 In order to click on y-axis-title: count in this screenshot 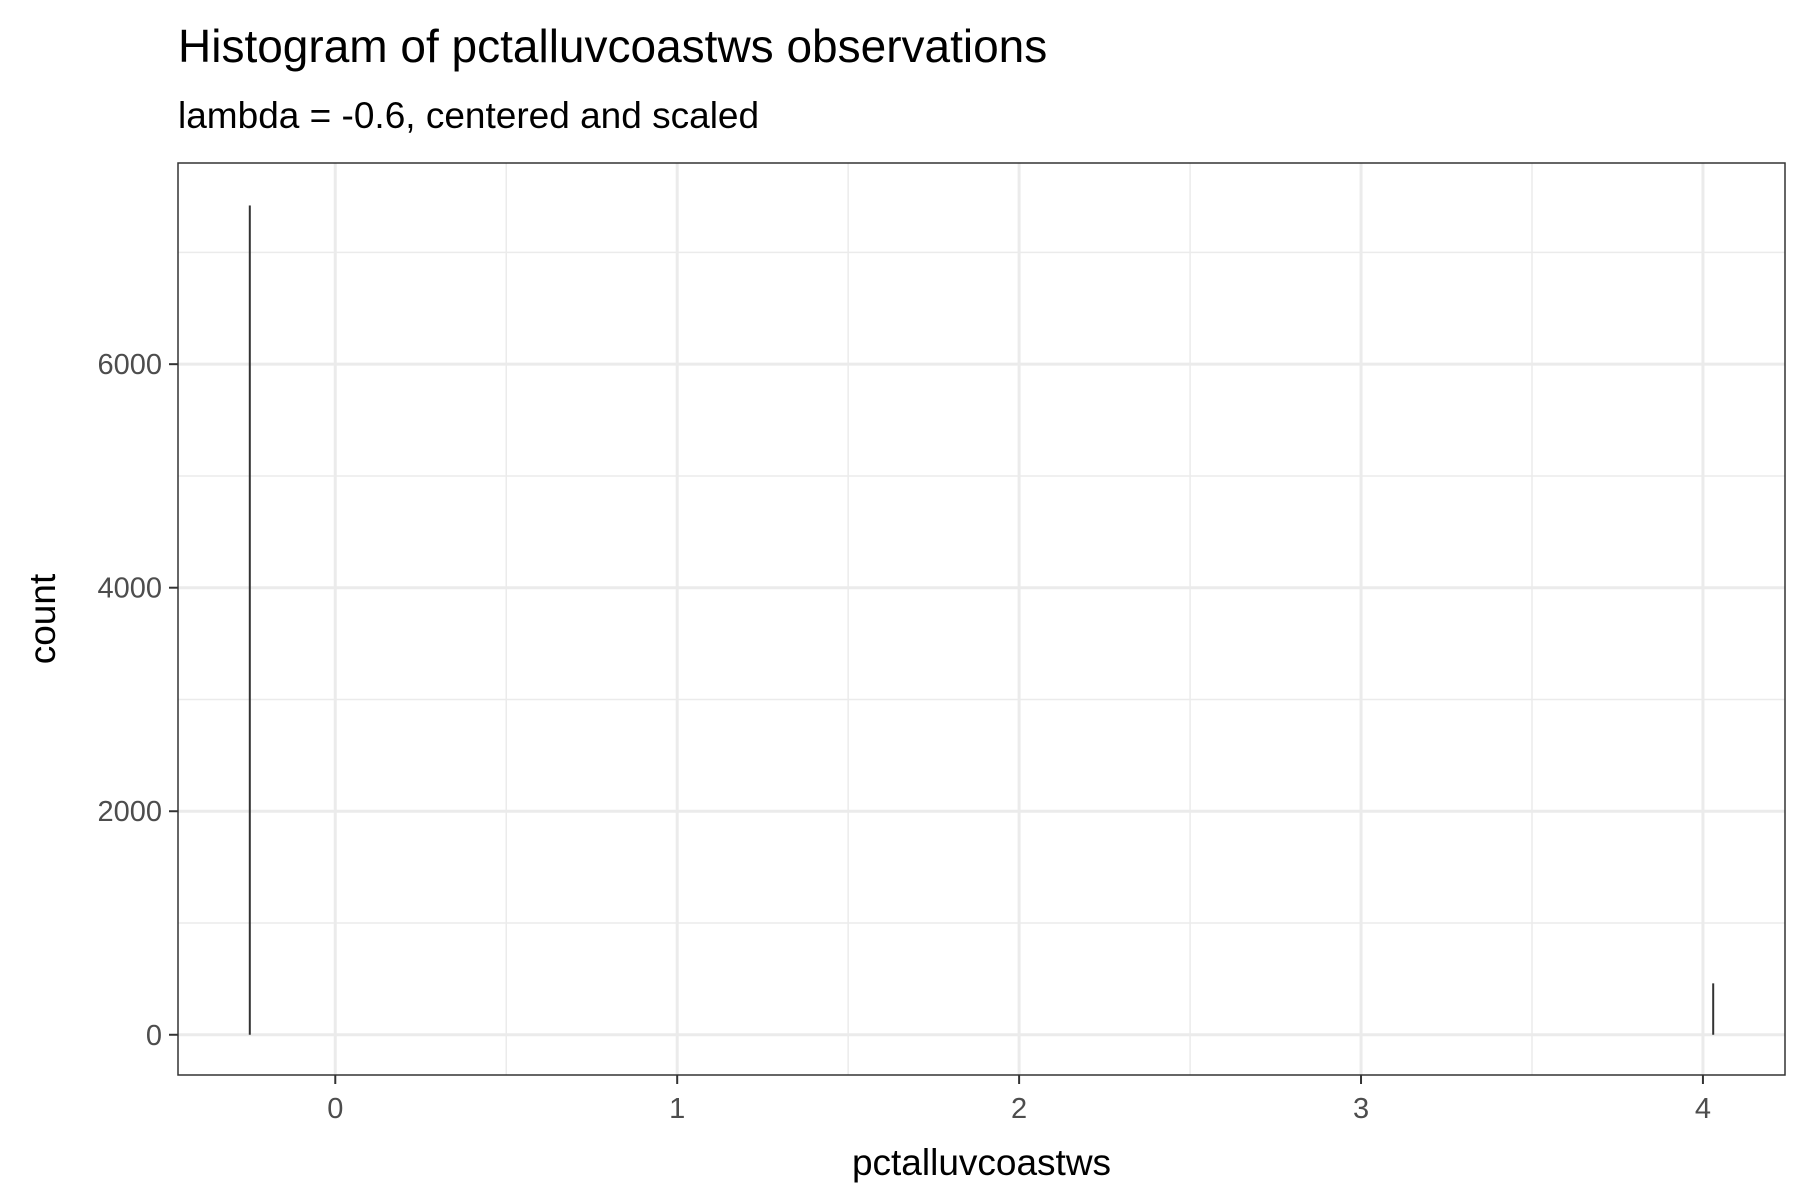, I will do `click(42, 618)`.